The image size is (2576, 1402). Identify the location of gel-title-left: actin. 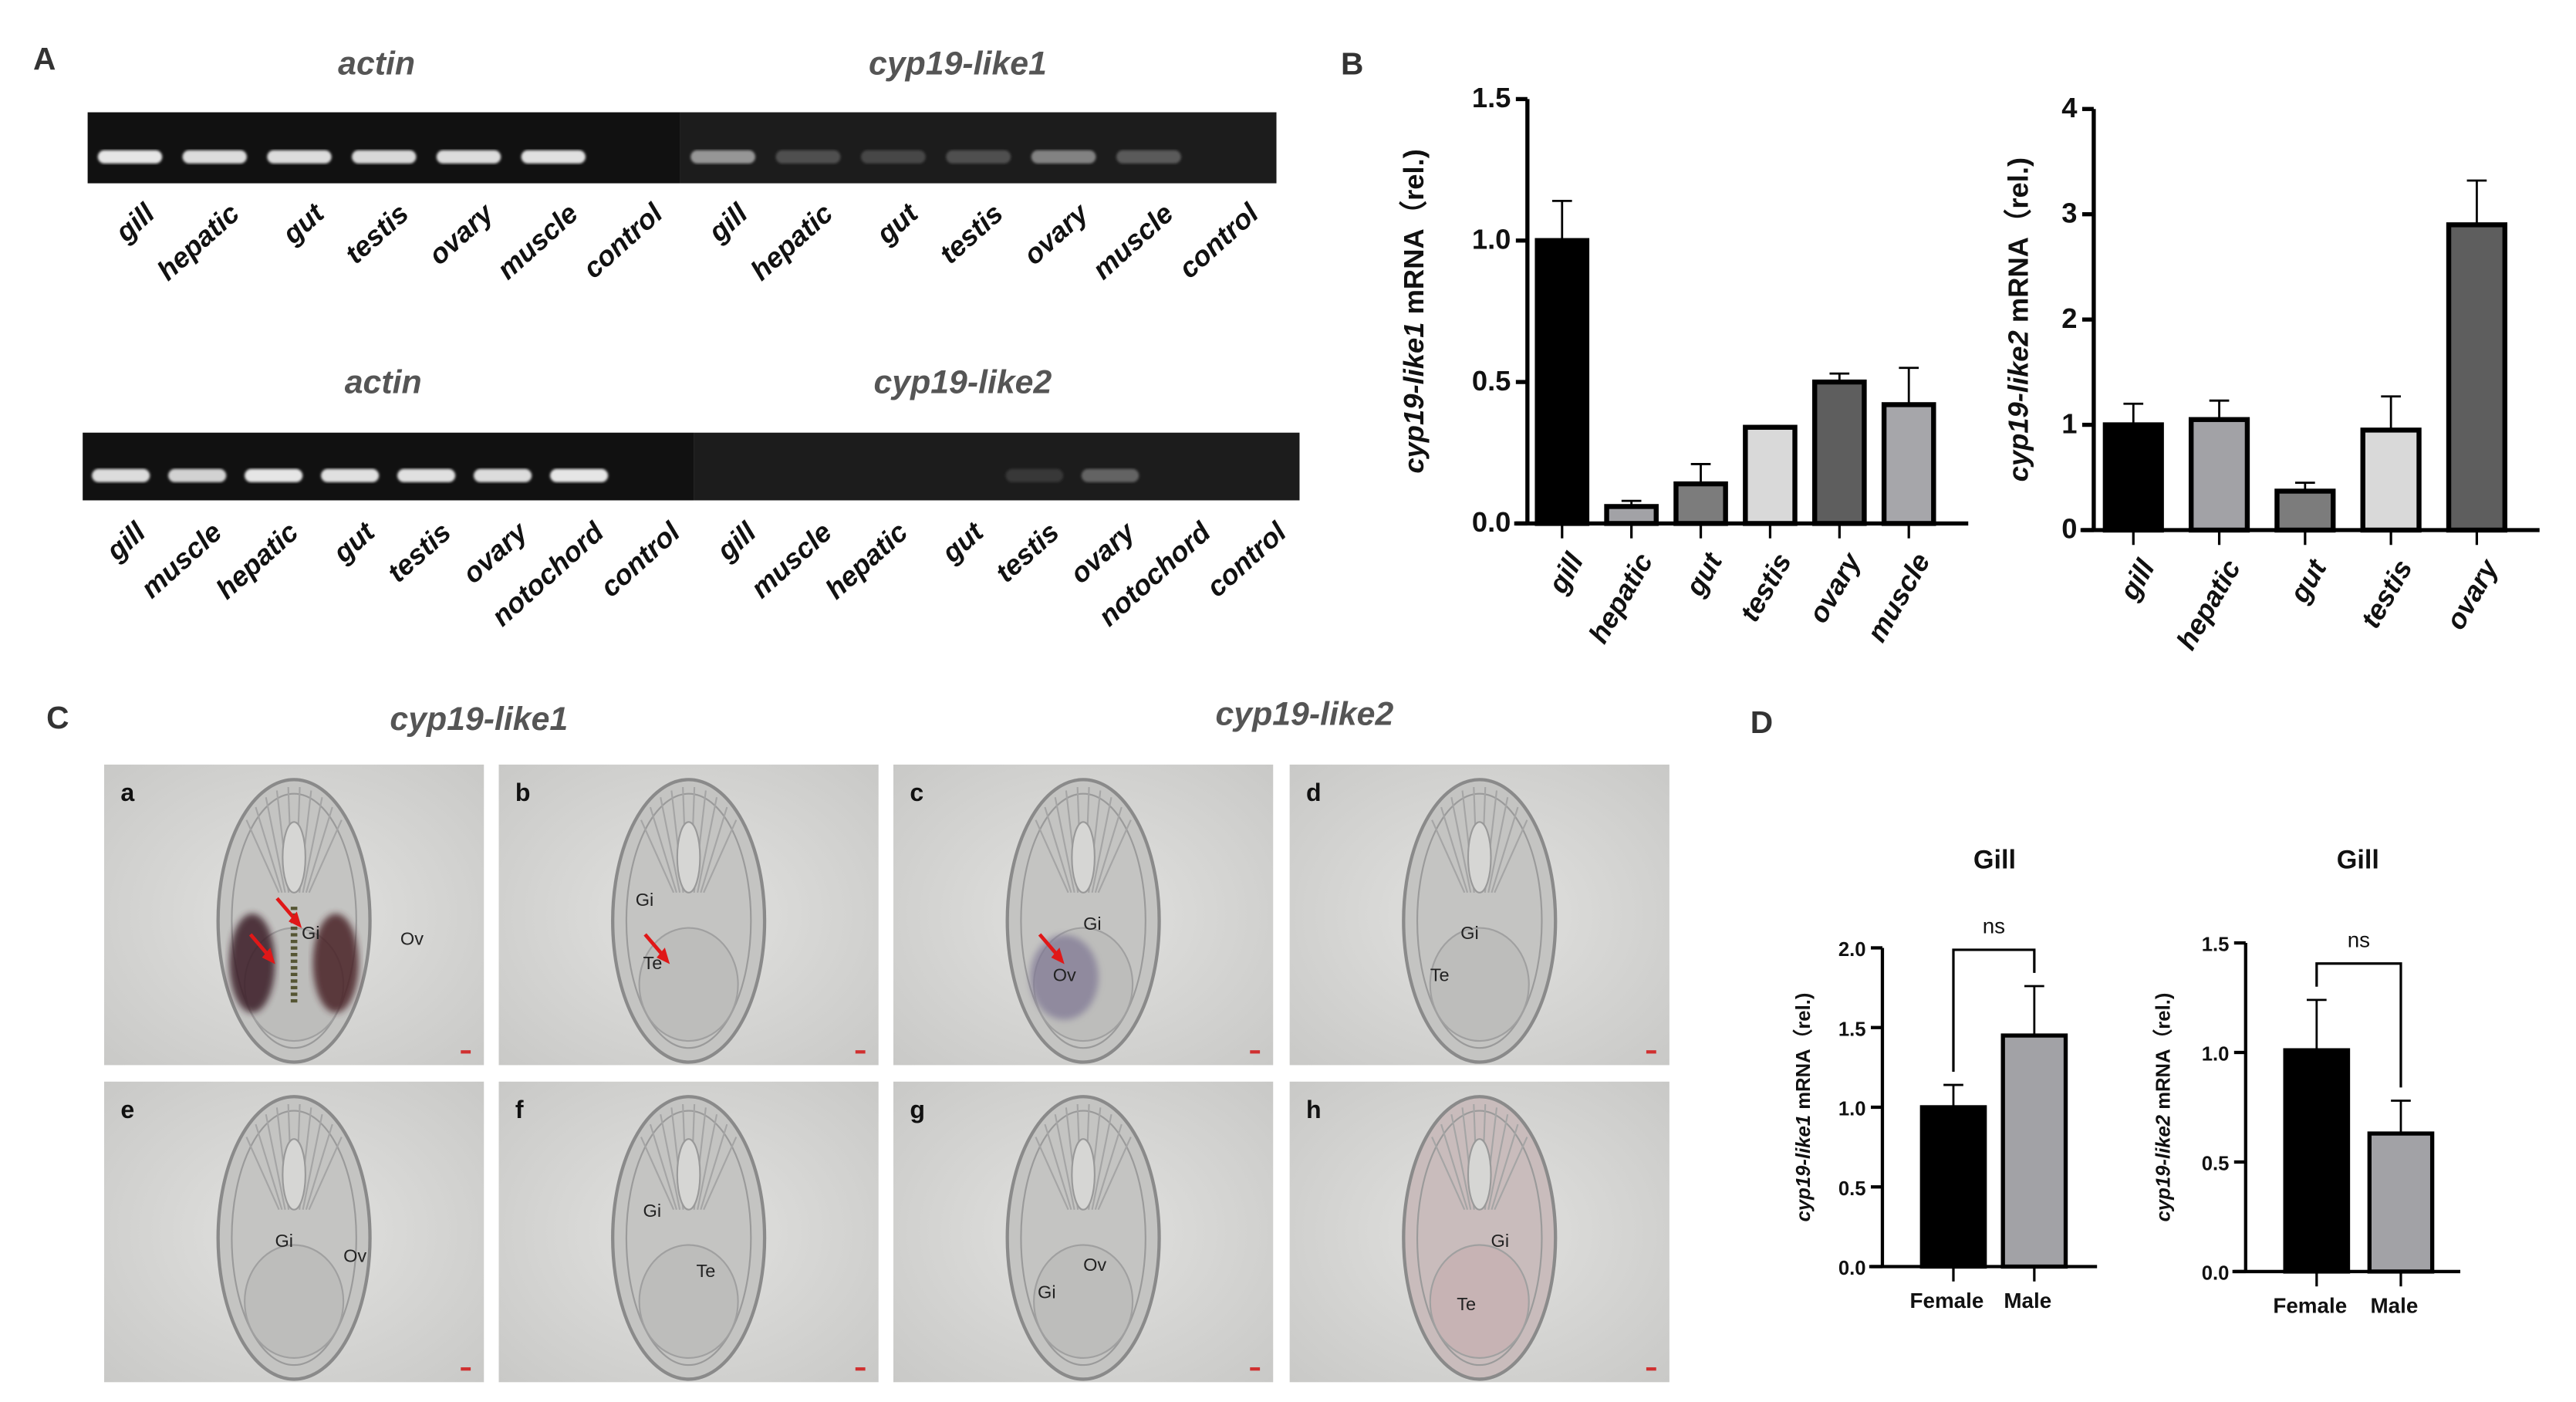
(384, 381).